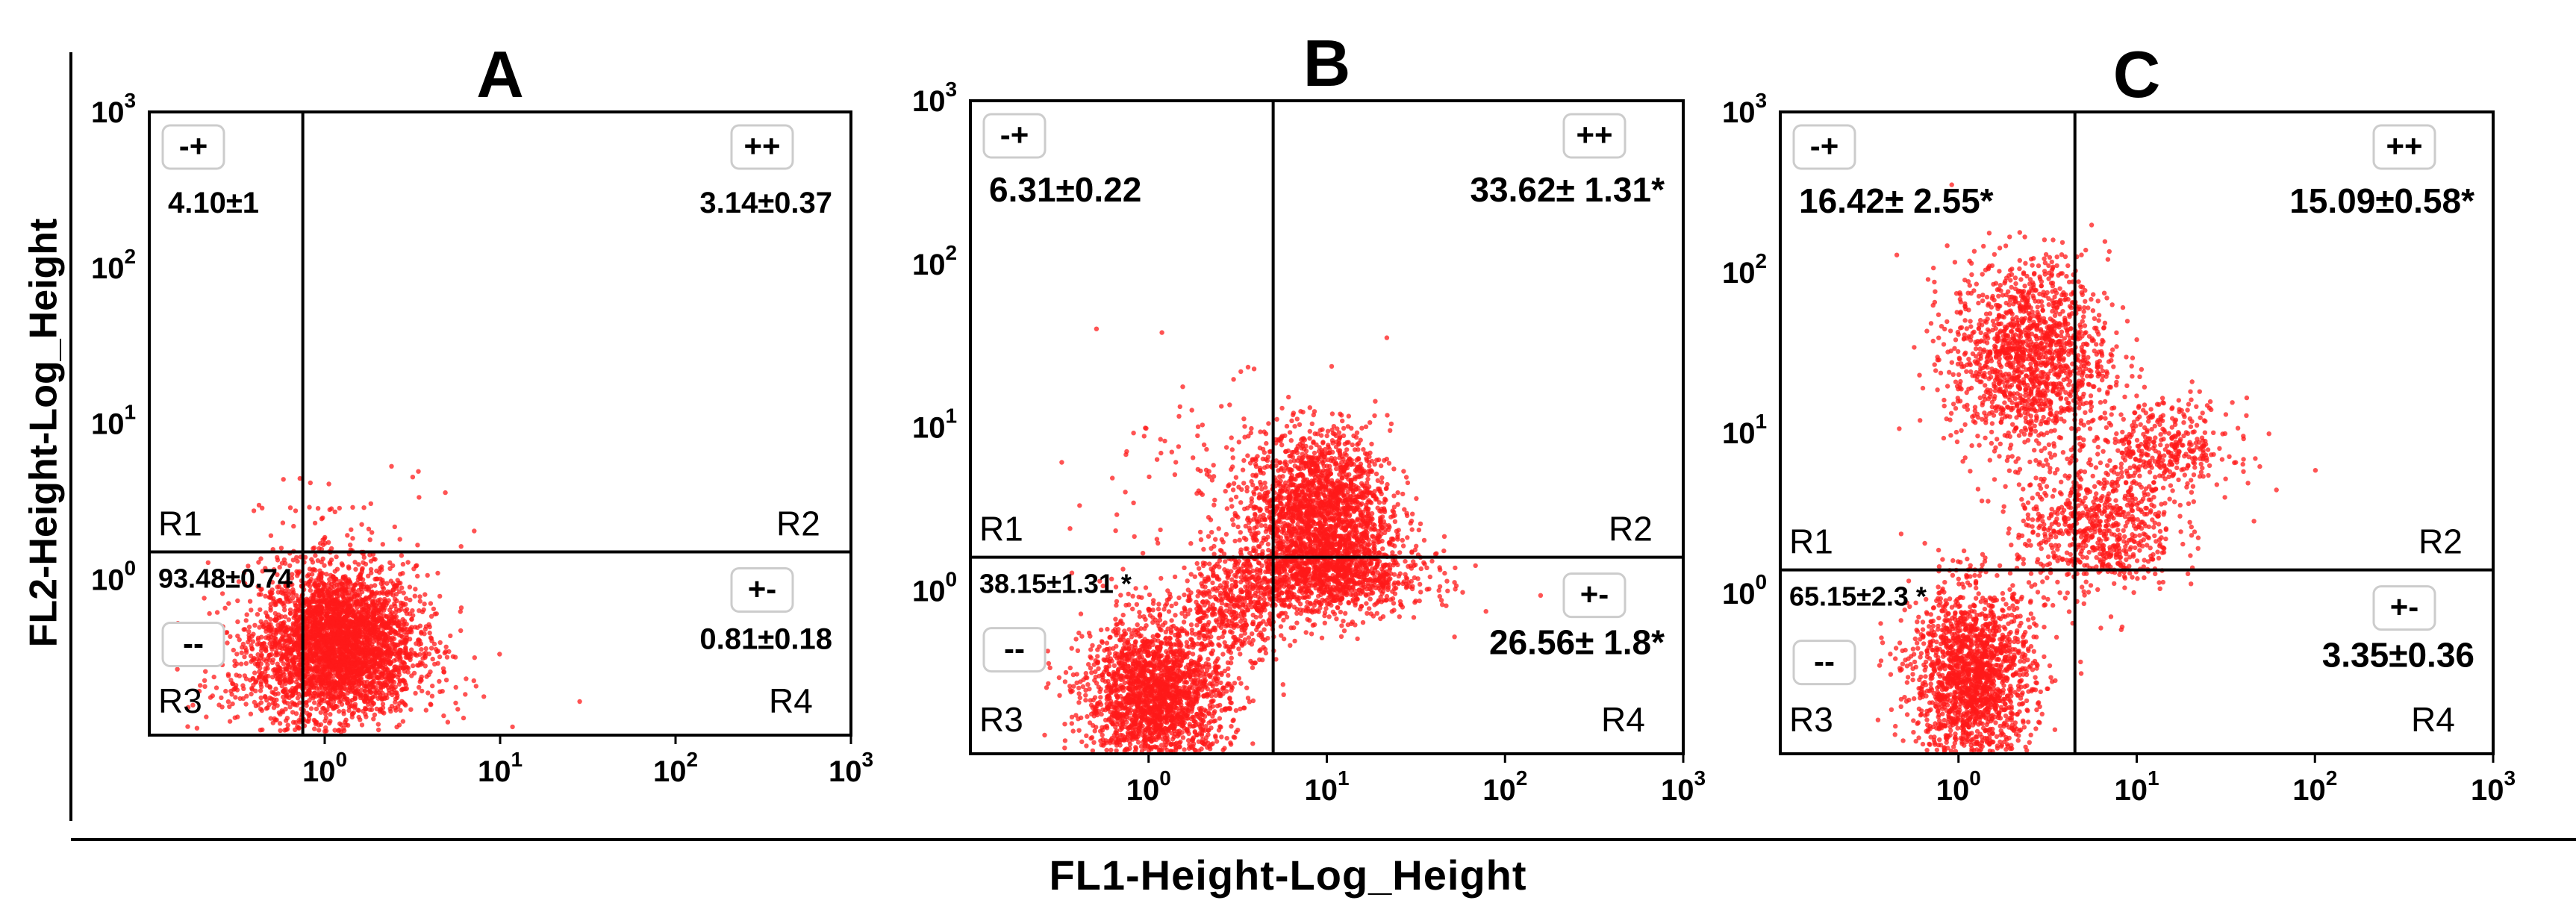 The width and height of the screenshot is (2576, 912). Describe the element at coordinates (180, 523) in the screenshot. I see `region-label-R1: R1` at that location.